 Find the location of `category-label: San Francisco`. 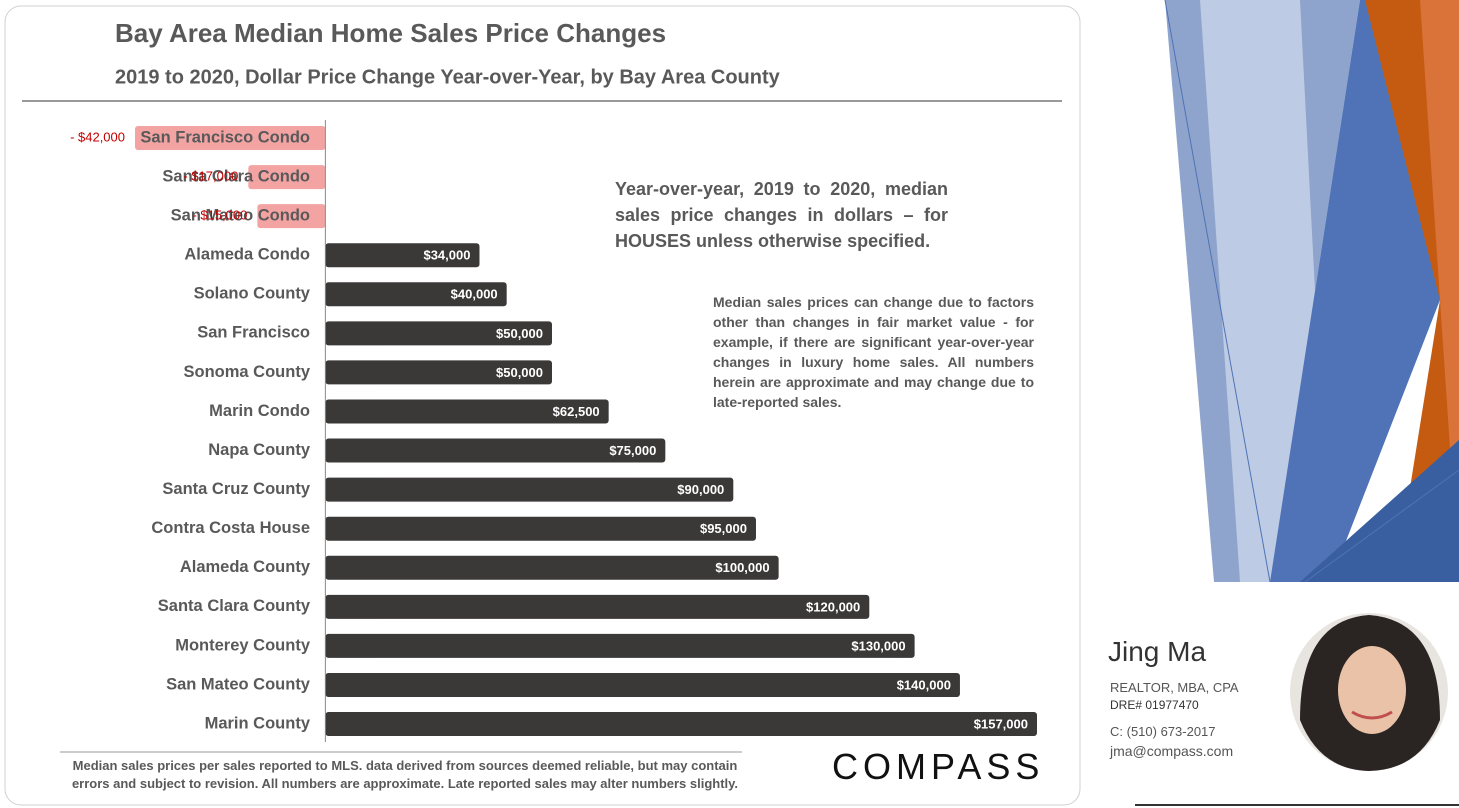

category-label: San Francisco is located at coordinates (253, 333).